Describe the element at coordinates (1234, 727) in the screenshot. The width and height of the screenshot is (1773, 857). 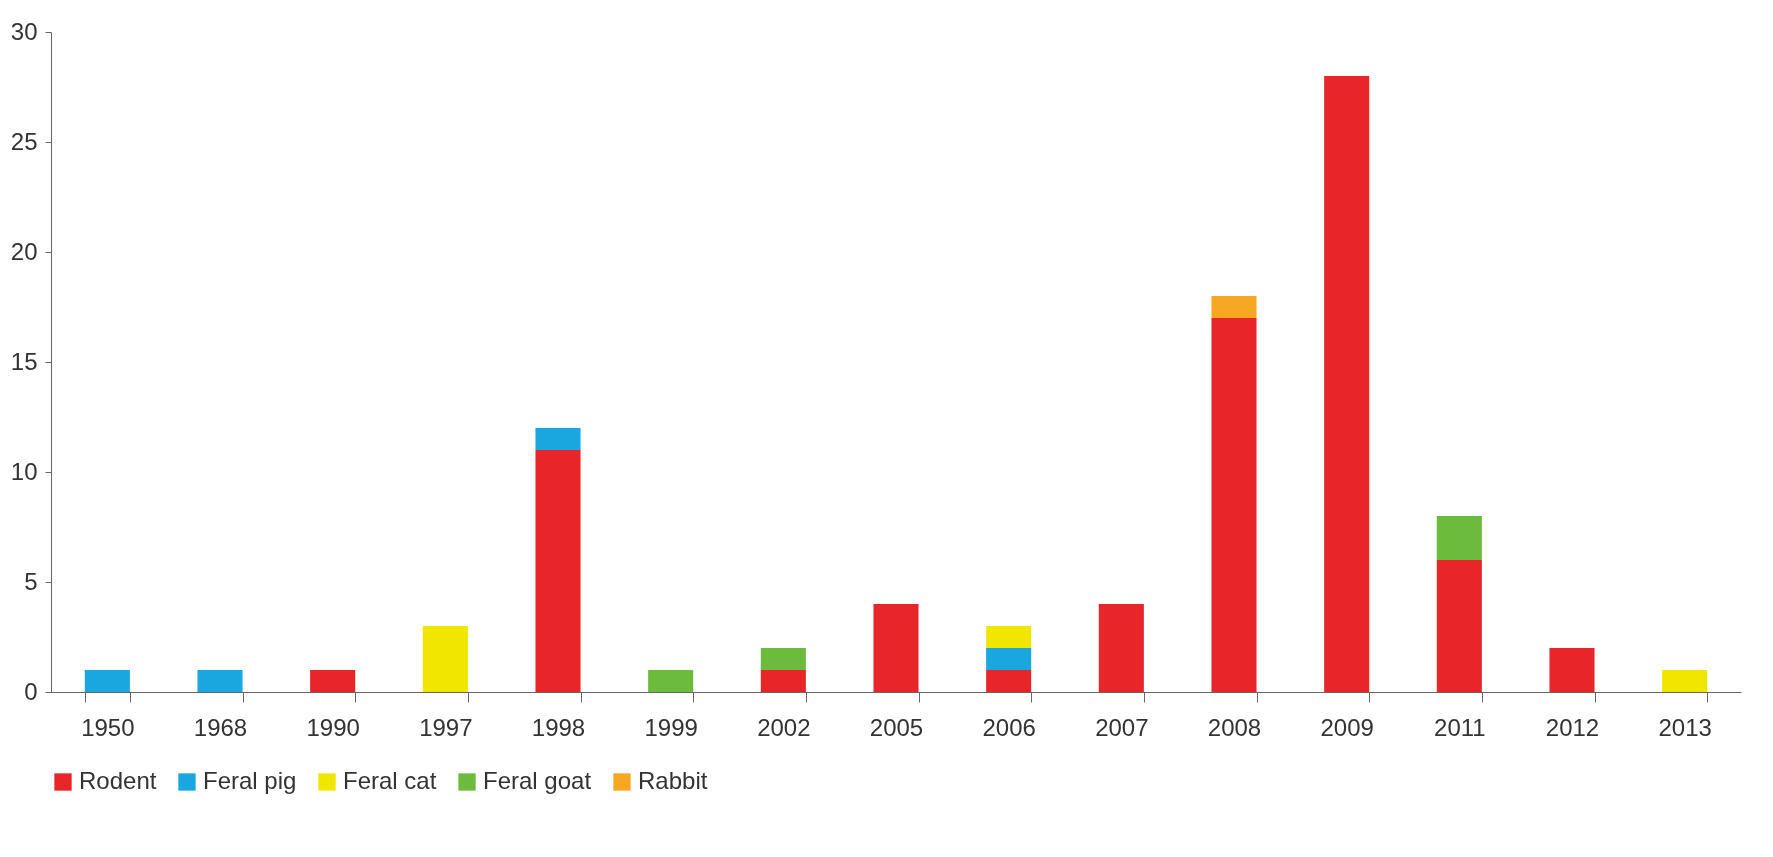
I see `x-tick-label: 2008` at that location.